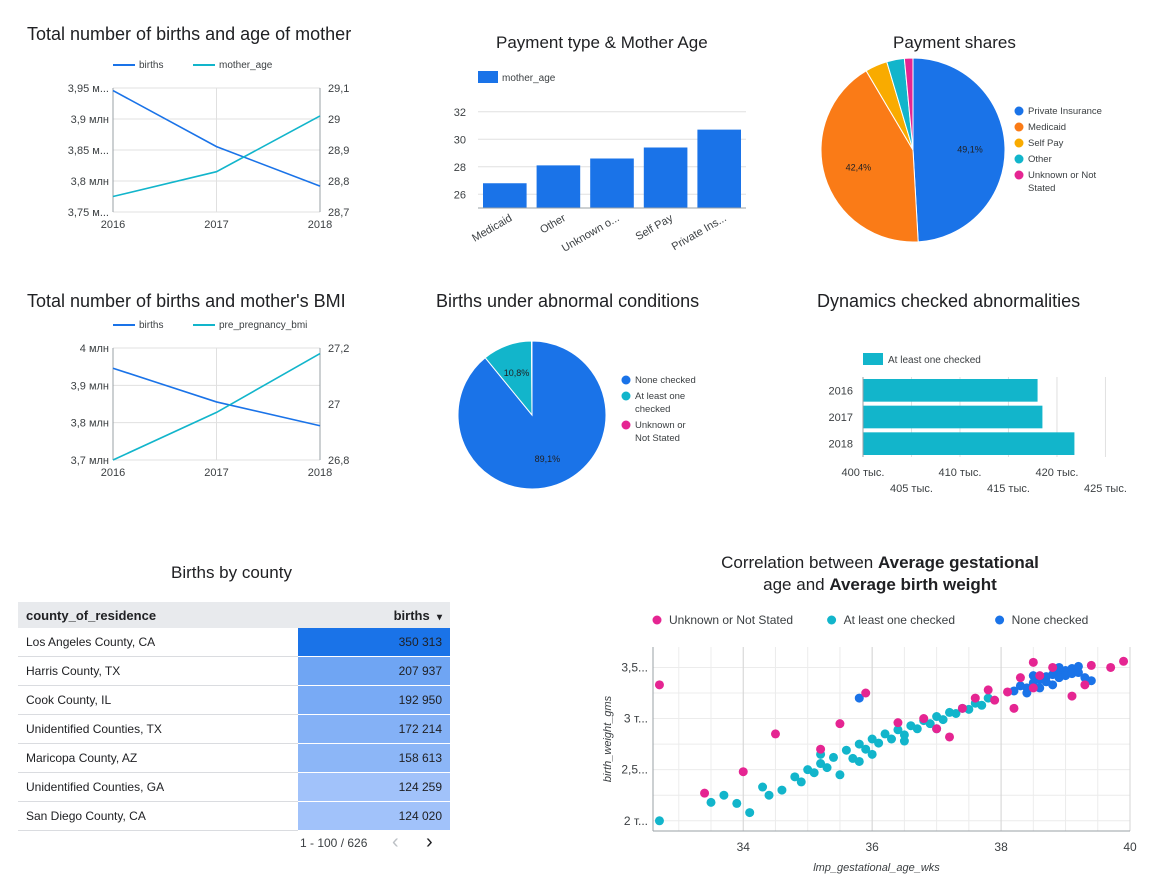  What do you see at coordinates (859, 168) in the screenshot?
I see `pie-data-label: 42,4%` at bounding box center [859, 168].